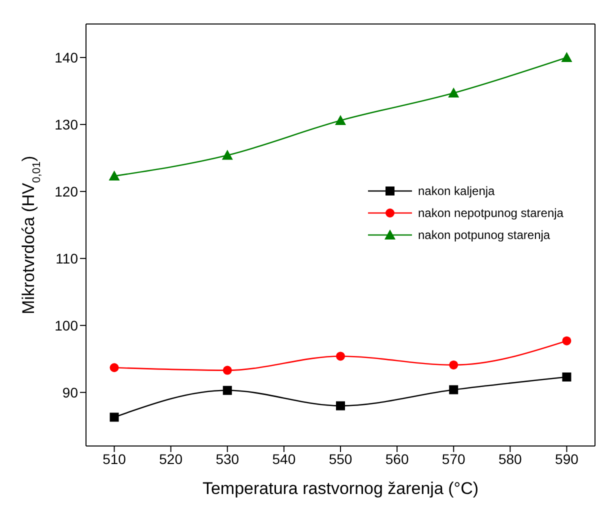 The image size is (598, 506). Describe the element at coordinates (284, 458) in the screenshot. I see `x-tick-label: 540` at that location.